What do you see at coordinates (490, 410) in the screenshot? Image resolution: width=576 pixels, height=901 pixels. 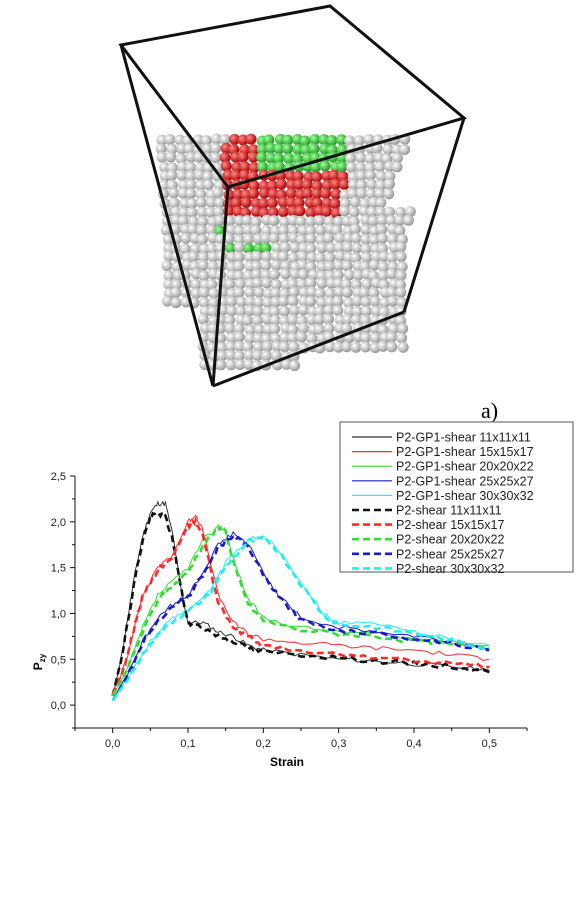 I see `panel-label: a)` at bounding box center [490, 410].